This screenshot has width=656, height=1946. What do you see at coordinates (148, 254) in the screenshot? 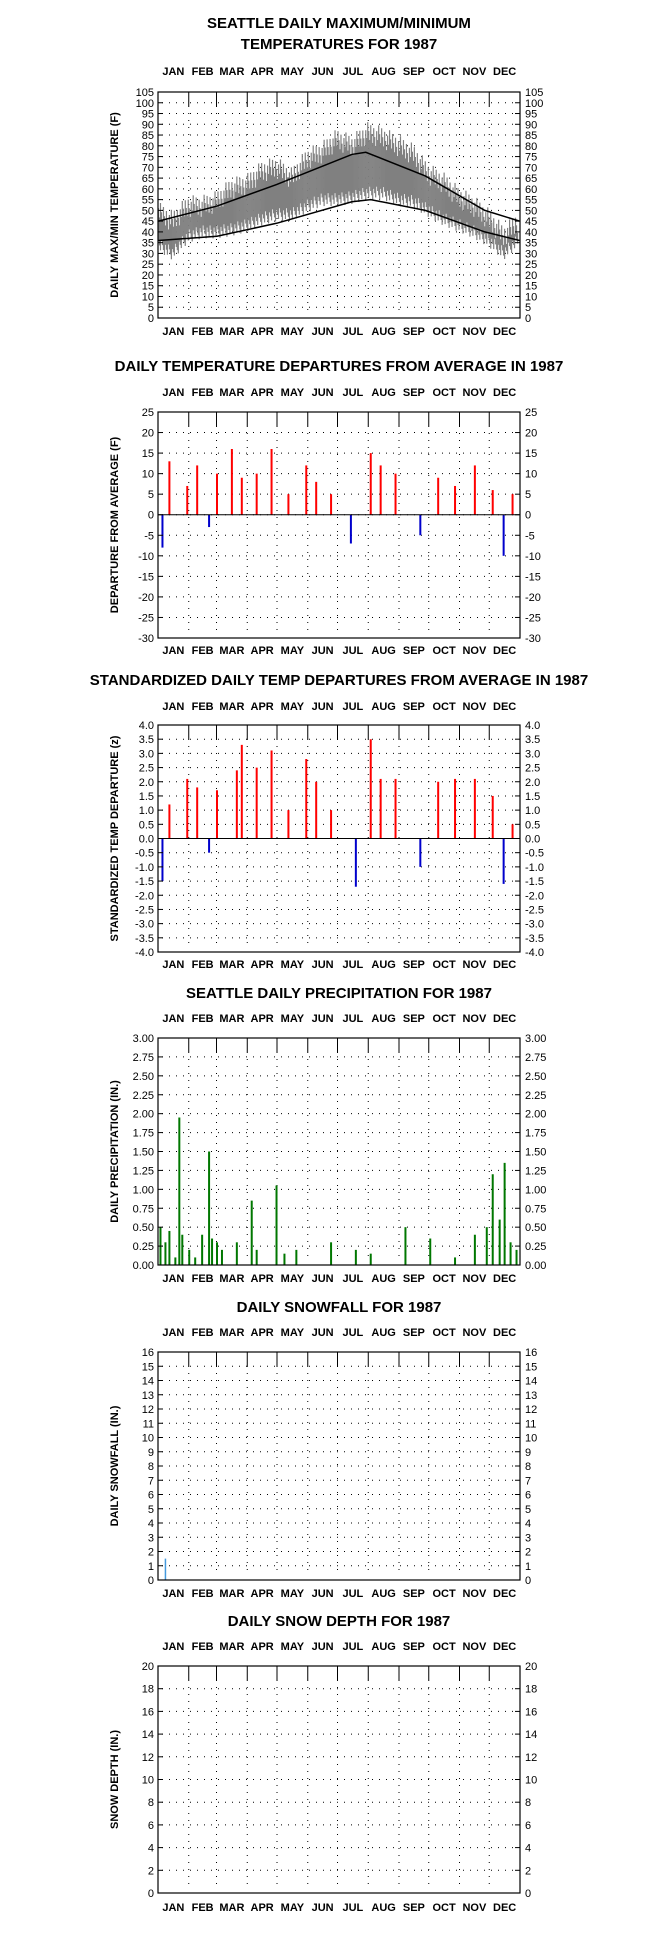
I see `y-tick-label-left: 30` at bounding box center [148, 254].